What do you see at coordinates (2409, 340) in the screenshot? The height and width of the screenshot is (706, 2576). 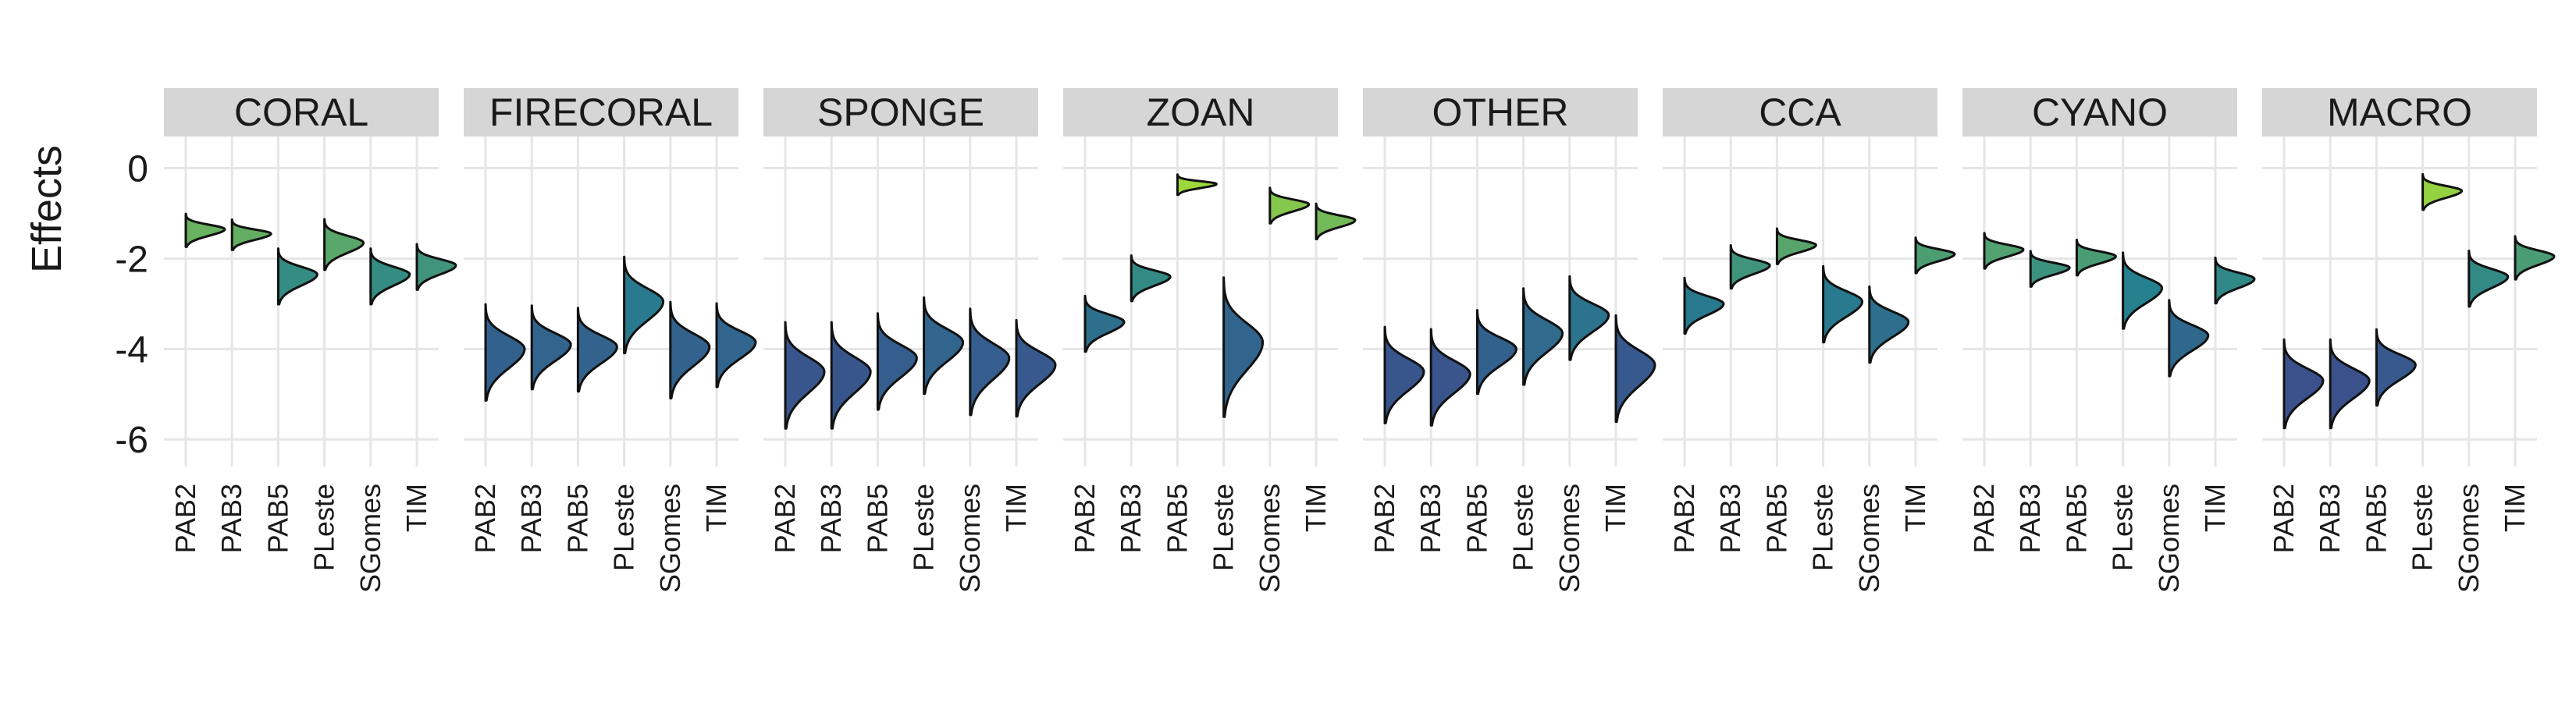 I see `facet-panel: MACRO PAB2 PAB3 PAB5 PLeste SGomes TIM` at bounding box center [2409, 340].